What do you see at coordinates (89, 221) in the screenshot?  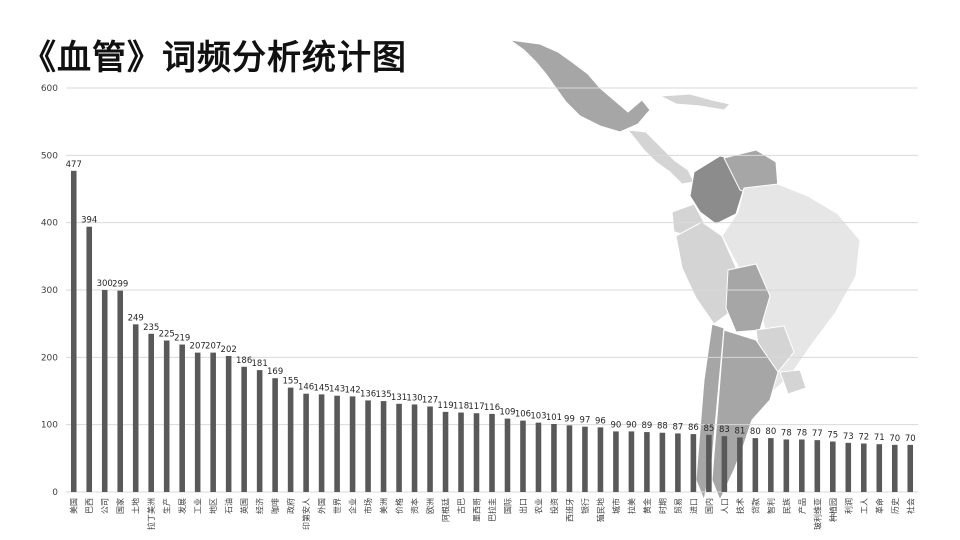 I see `data-label: 394` at bounding box center [89, 221].